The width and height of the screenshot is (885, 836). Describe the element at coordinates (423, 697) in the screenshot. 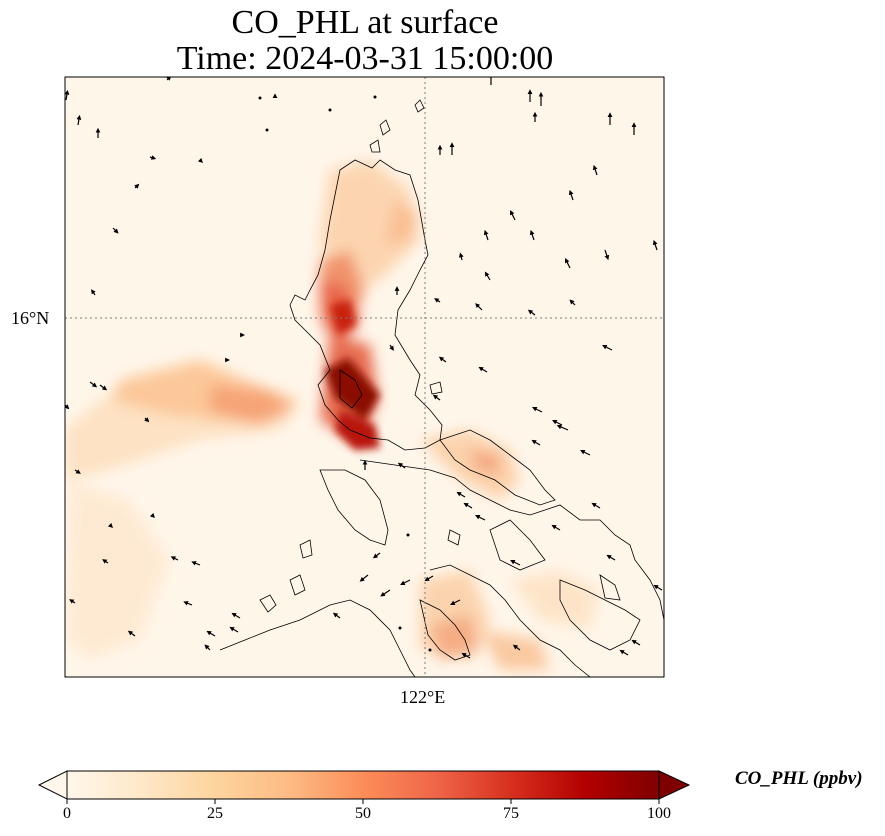

I see `longitude-label: 122°E` at that location.